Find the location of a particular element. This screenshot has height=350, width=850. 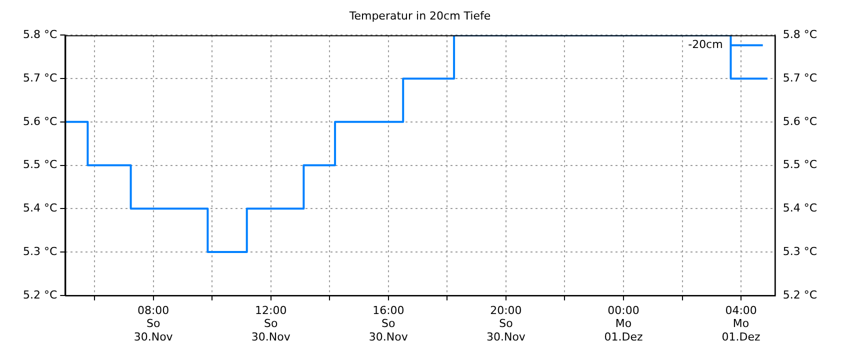

x-tick-label: 04:00 Mo 01.Dez is located at coordinates (741, 324).